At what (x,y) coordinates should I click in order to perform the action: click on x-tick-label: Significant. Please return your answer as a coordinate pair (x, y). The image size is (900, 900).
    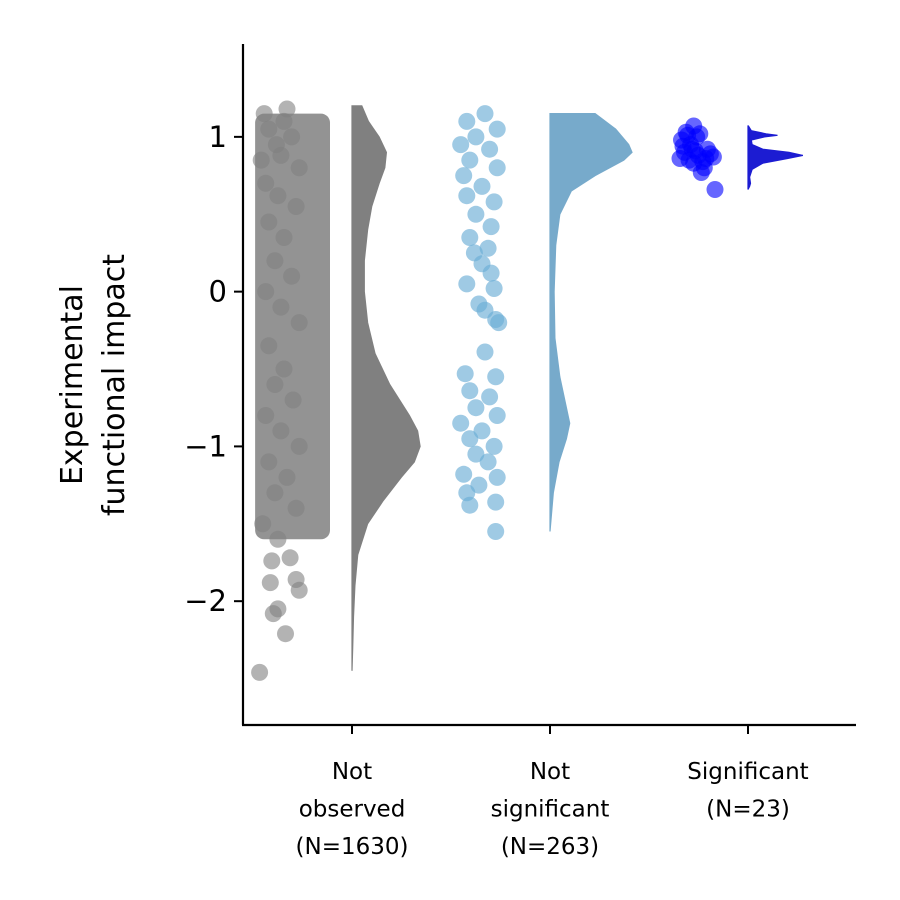
    Looking at the image, I should click on (747, 772).